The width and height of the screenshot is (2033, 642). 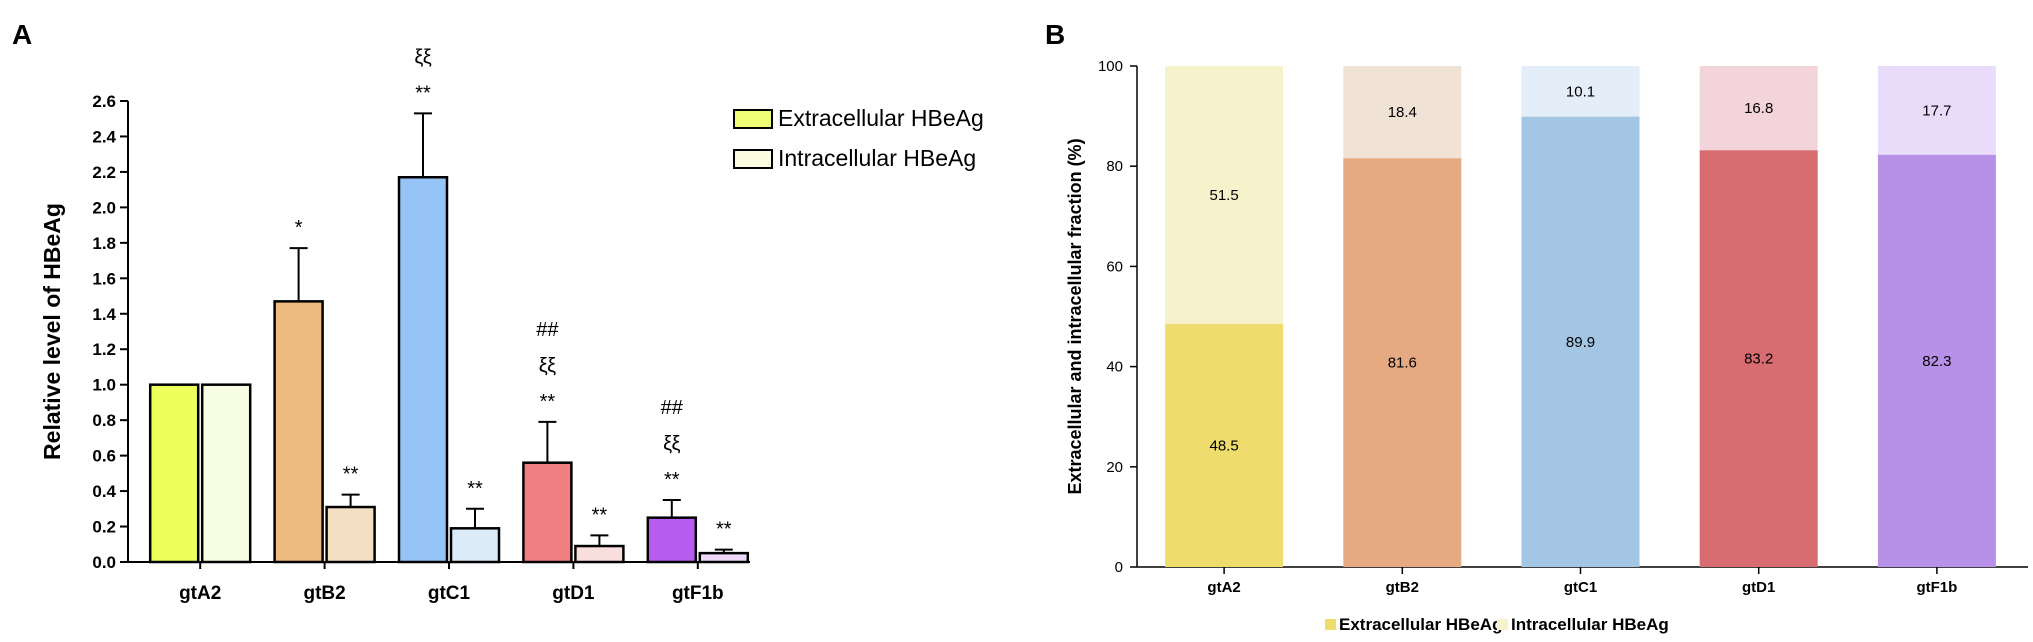 I want to click on data-label: 82.3, so click(x=1936, y=361).